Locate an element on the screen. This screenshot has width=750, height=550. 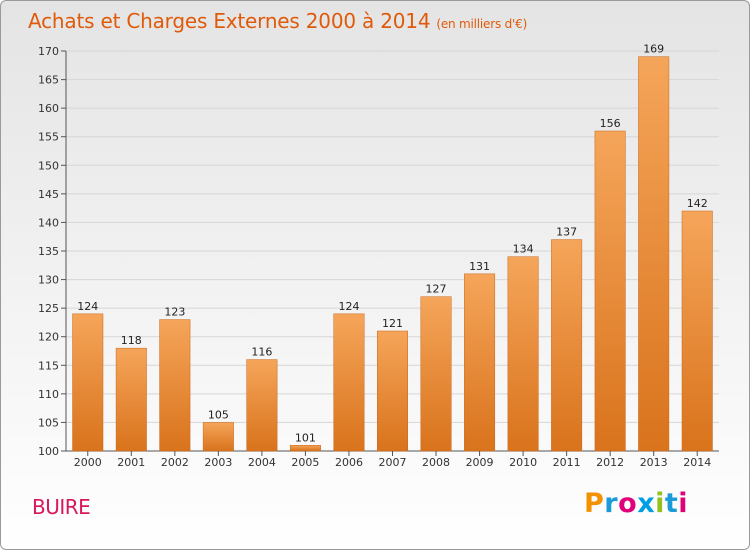
chart-title-text: Achats et Charges Externes 2000 à 2014 is located at coordinates (229, 21).